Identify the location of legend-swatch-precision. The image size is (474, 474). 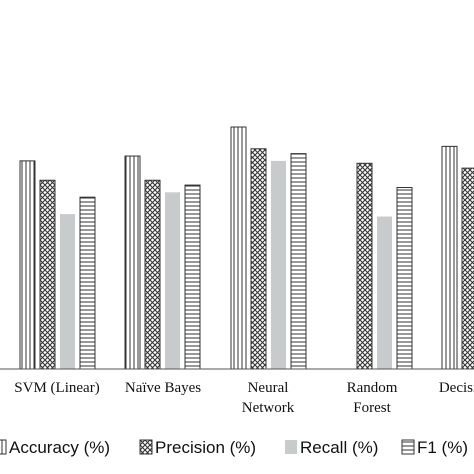
(146, 447).